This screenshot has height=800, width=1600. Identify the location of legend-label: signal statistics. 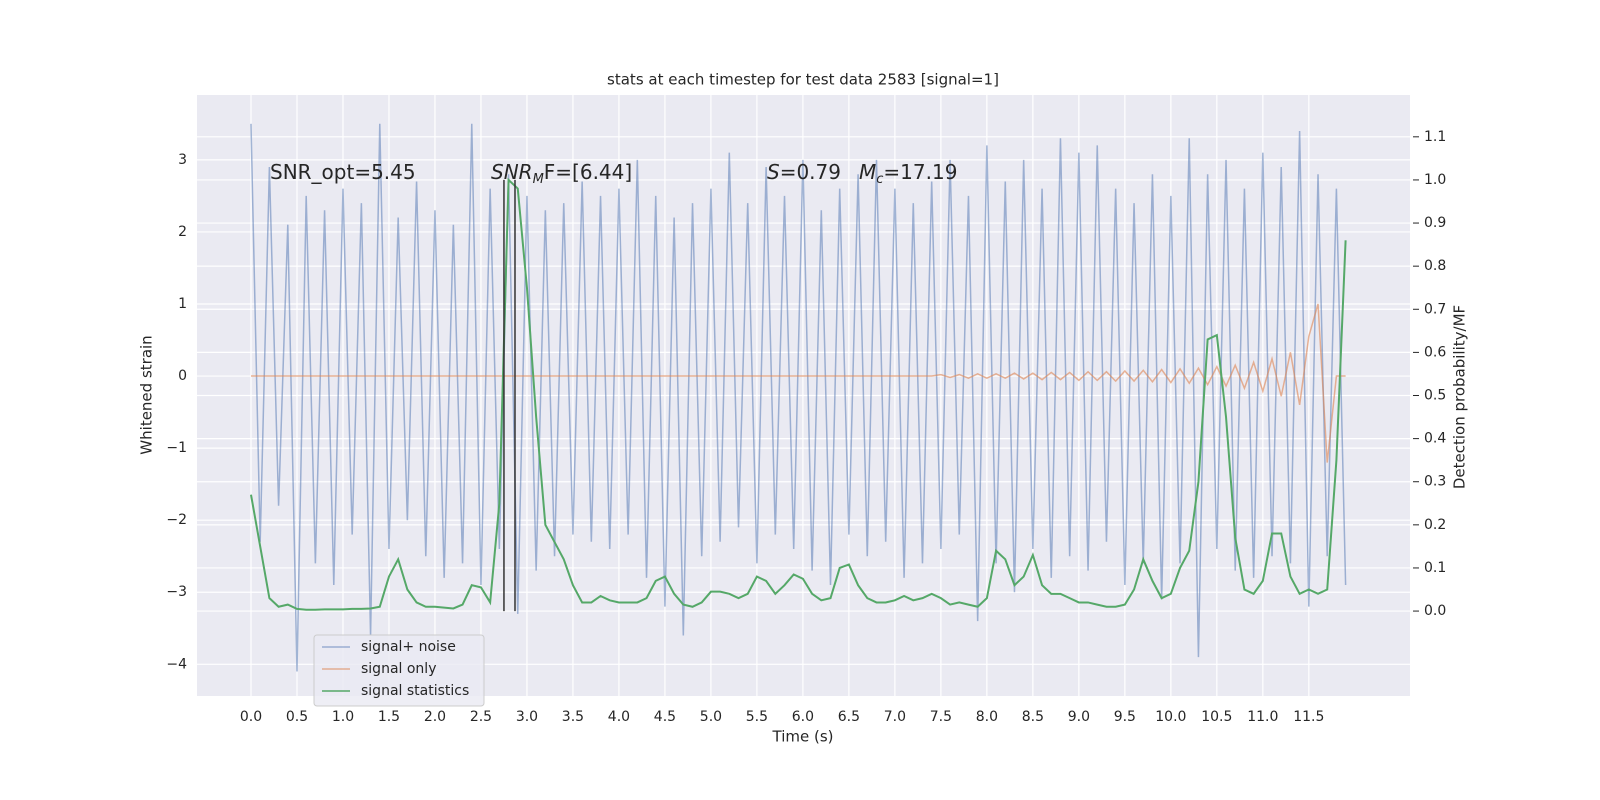
(415, 691).